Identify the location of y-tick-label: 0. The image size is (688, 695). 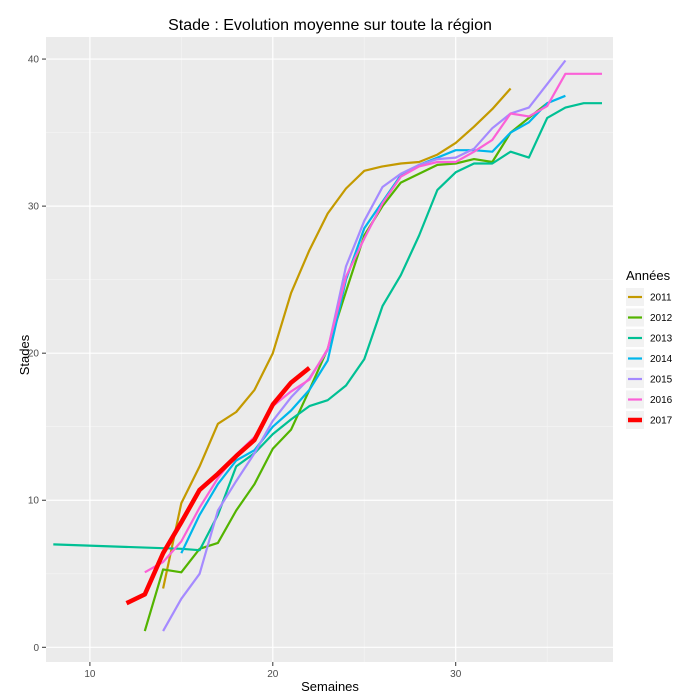
(36, 648).